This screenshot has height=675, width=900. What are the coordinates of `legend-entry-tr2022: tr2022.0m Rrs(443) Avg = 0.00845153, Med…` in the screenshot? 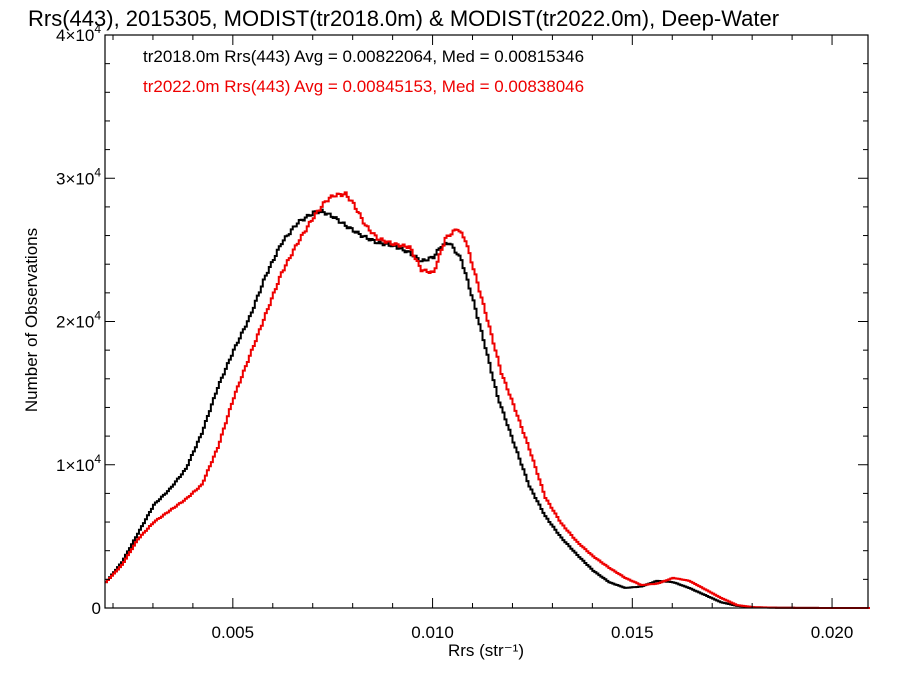 It's located at (363, 86).